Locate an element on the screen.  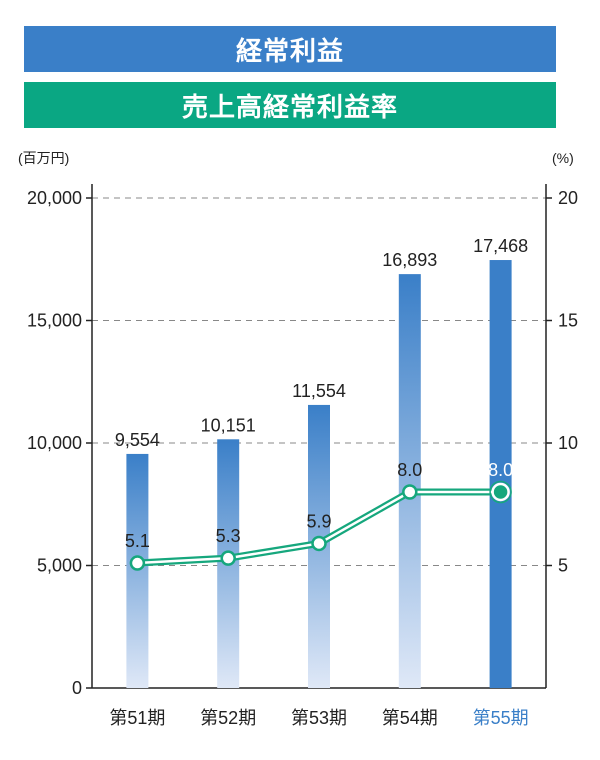
x-tick-label: 第52期 is located at coordinates (228, 718).